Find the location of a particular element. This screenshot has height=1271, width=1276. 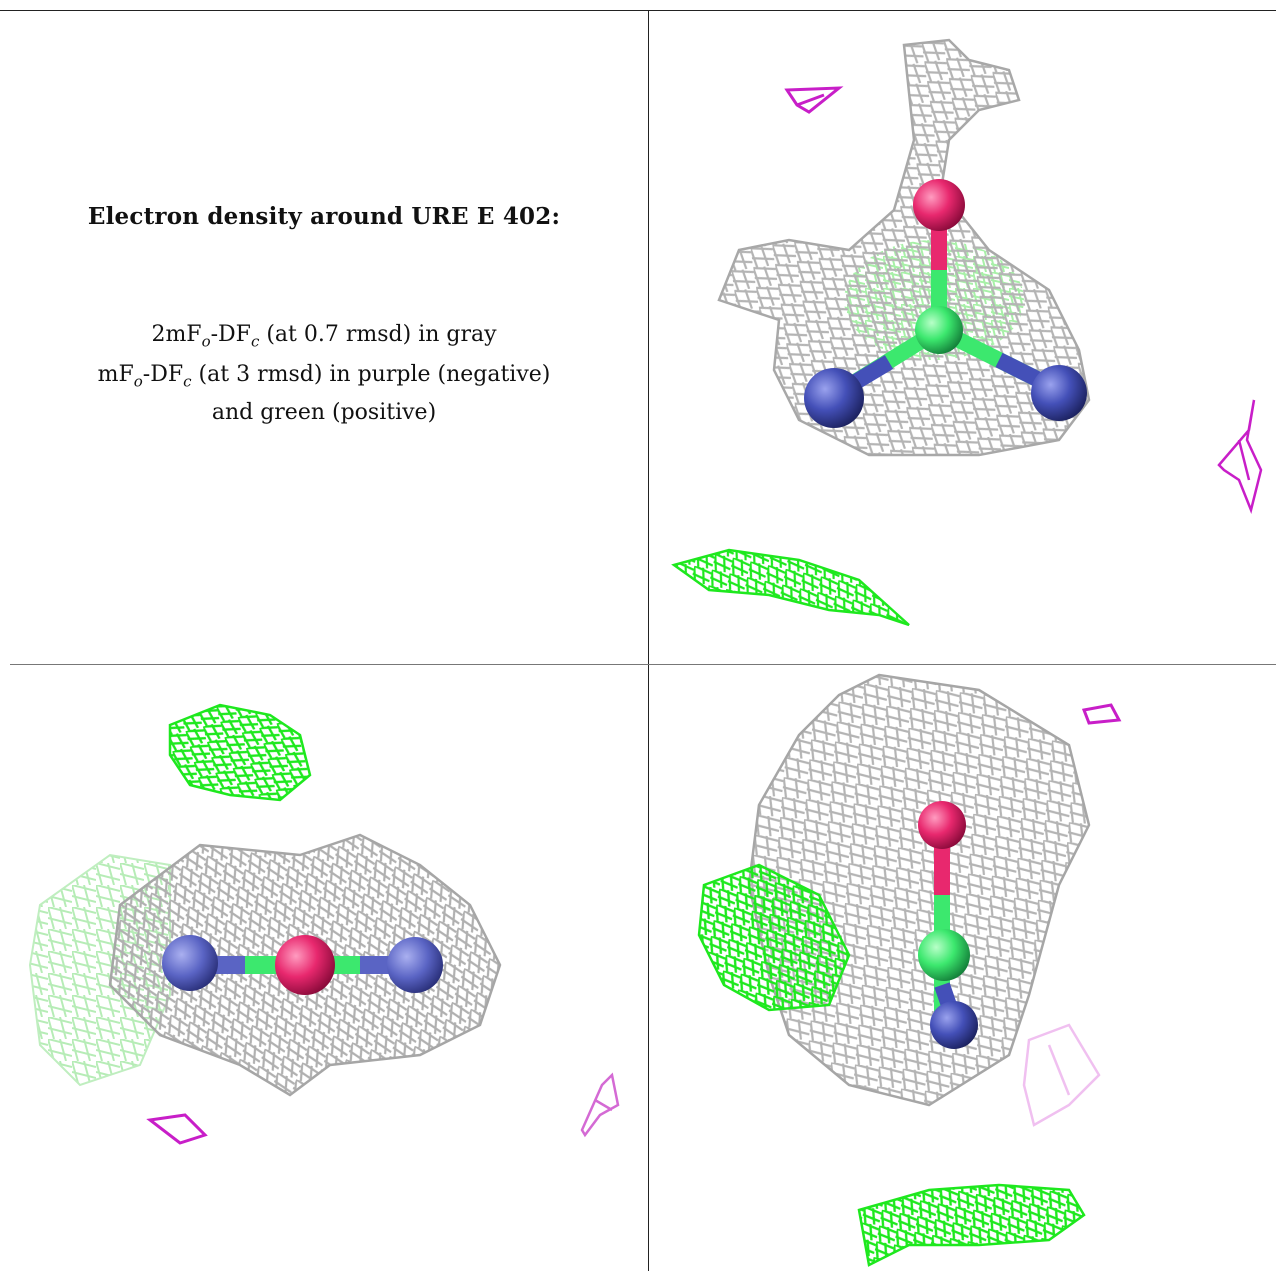

caption-line-purple: mFo-DFc (at 3 rmsd) in purple (negative) is located at coordinates (324, 376).